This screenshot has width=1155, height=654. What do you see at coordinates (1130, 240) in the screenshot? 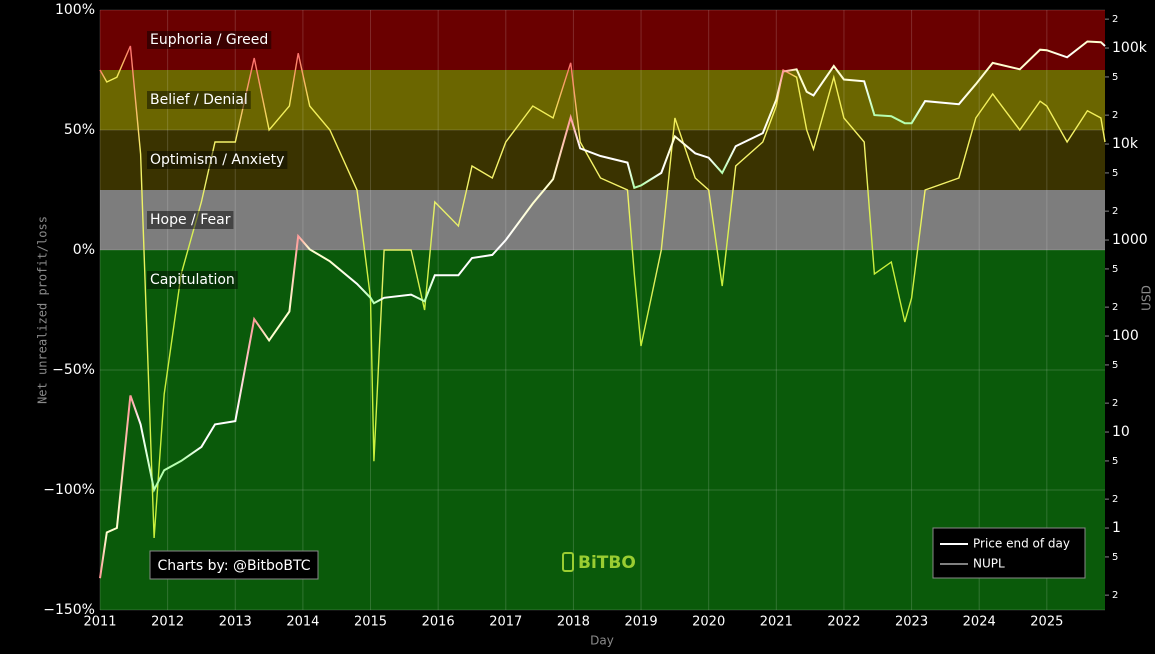
I see `y2-tick-label: 1000` at bounding box center [1130, 240].